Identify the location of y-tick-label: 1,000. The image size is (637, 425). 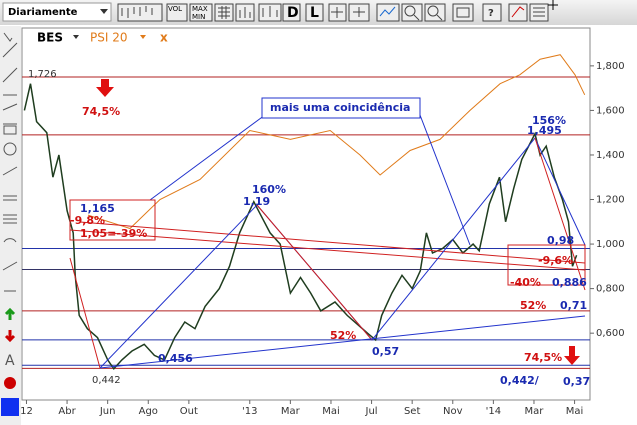
(610, 244).